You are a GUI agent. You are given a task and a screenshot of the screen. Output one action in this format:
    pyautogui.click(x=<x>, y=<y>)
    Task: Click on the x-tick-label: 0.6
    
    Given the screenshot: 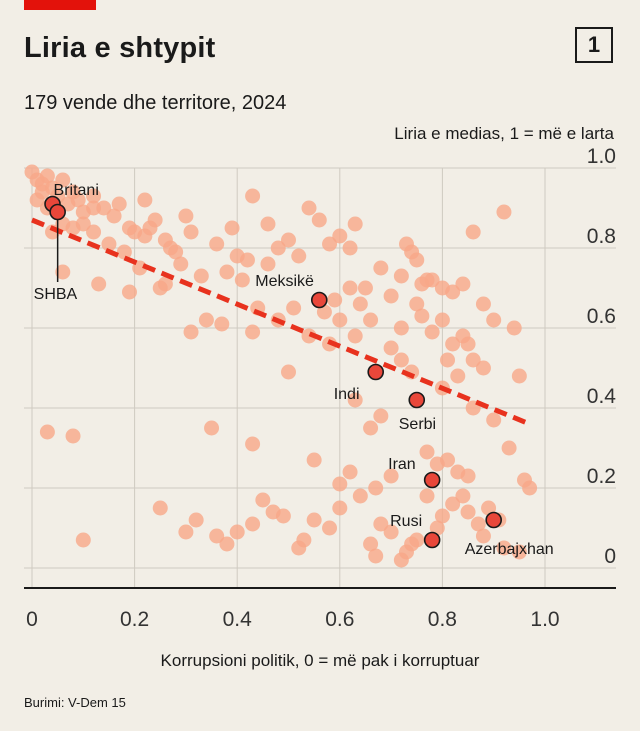 What is the action you would take?
    pyautogui.click(x=339, y=619)
    